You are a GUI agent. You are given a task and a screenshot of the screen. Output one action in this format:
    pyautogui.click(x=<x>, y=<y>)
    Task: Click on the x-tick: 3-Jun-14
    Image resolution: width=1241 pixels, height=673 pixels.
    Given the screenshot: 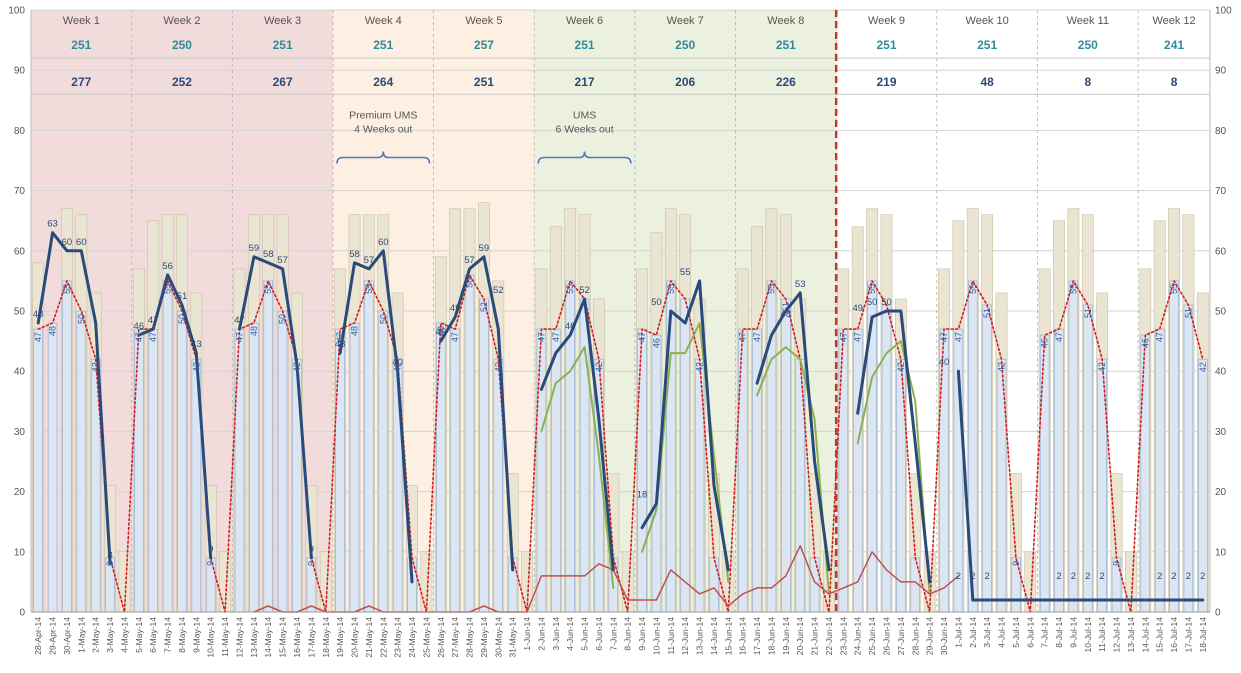 What is the action you would take?
    pyautogui.click(x=556, y=634)
    